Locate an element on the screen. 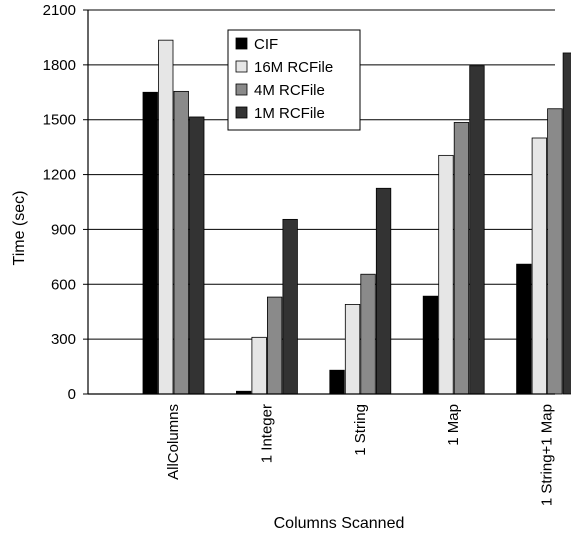  legend-label: 4M RCFile is located at coordinates (289, 90).